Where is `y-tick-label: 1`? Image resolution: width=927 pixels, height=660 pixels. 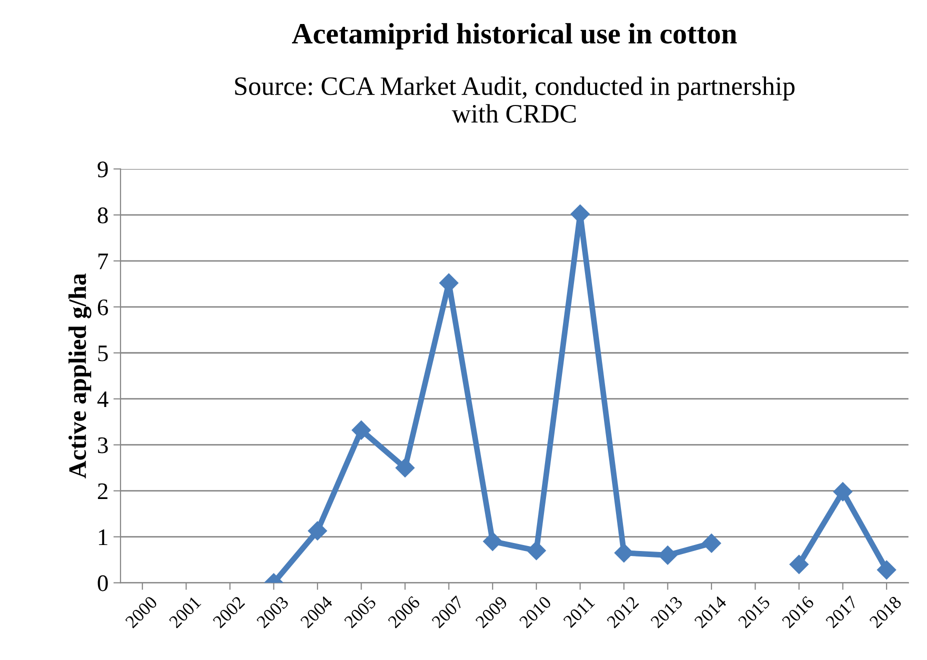
y-tick-label: 1 is located at coordinates (103, 537).